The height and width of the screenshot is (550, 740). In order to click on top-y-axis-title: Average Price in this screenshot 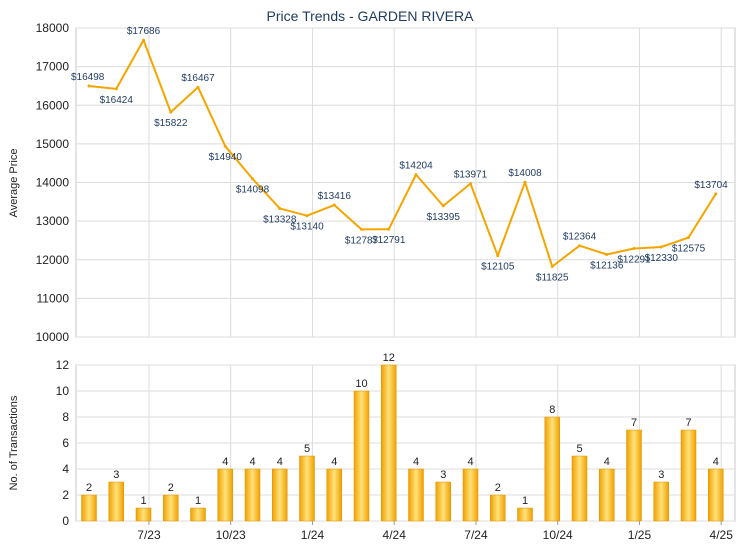, I will do `click(14, 183)`.